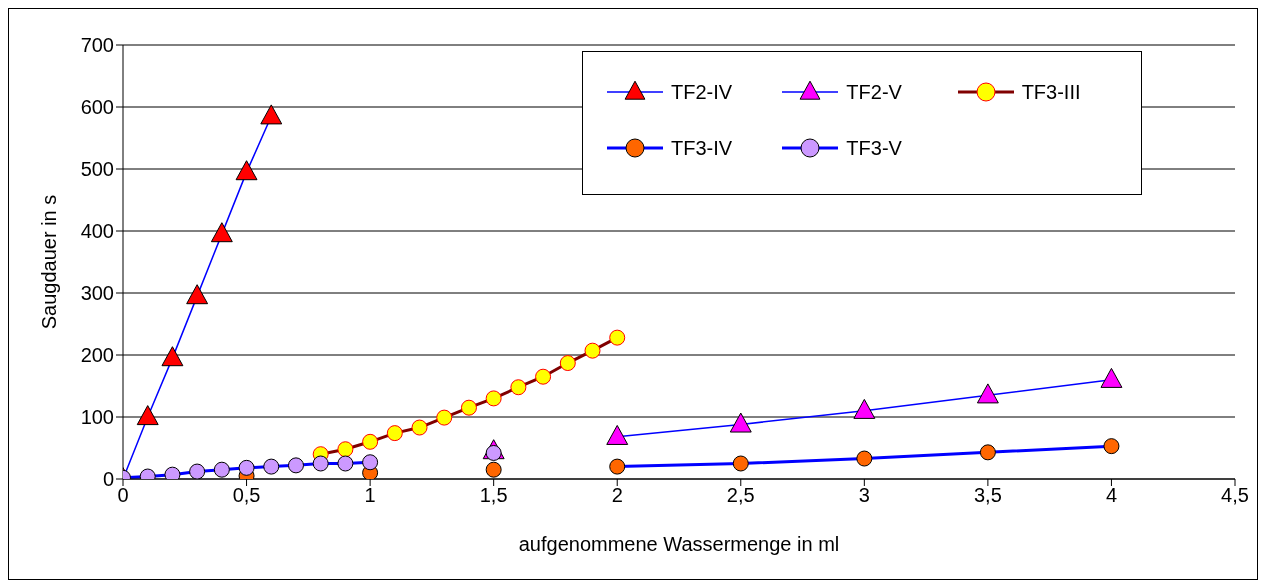 Image resolution: width=1264 pixels, height=585 pixels. I want to click on x-axis-title: aufgenommene Wassermenge in ml, so click(679, 544).